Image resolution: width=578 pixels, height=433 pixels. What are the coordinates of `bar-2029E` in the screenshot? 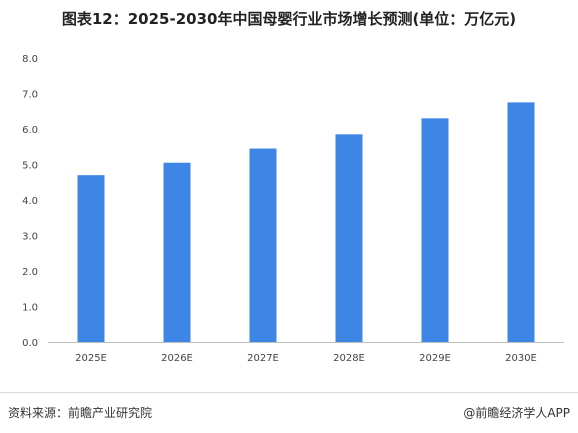 It's located at (435, 230).